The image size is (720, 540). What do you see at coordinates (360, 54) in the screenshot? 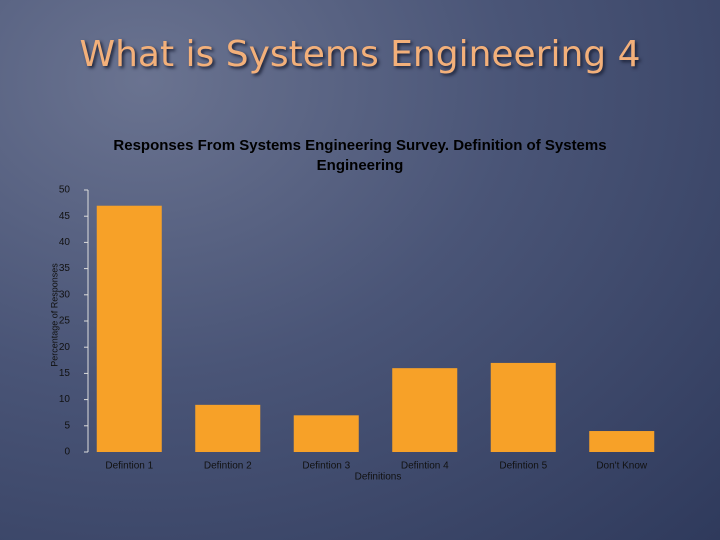
I see `slide-title: What is Systems Engineering 4` at bounding box center [360, 54].